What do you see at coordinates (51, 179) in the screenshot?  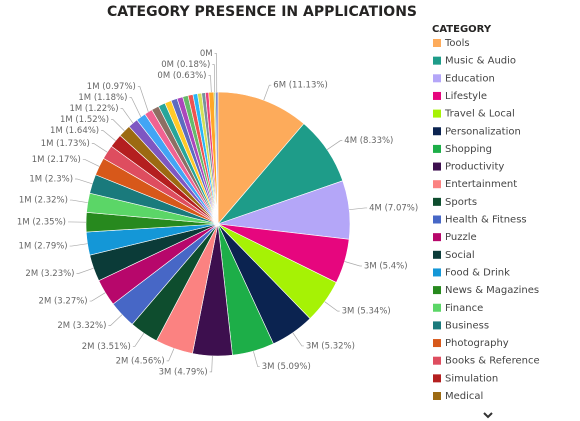 I see `data-label: 1M (2.3%)` at bounding box center [51, 179].